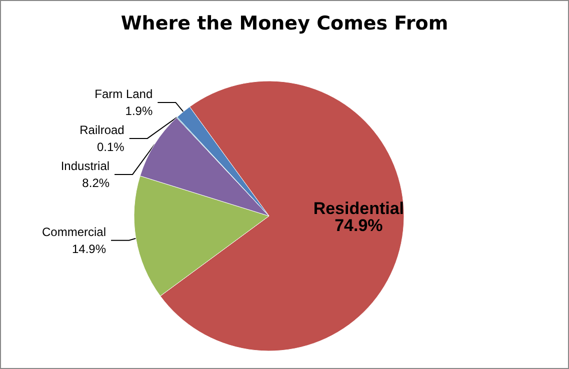 This screenshot has width=569, height=369. What do you see at coordinates (358, 225) in the screenshot?
I see `data-label: 74.9%` at bounding box center [358, 225].